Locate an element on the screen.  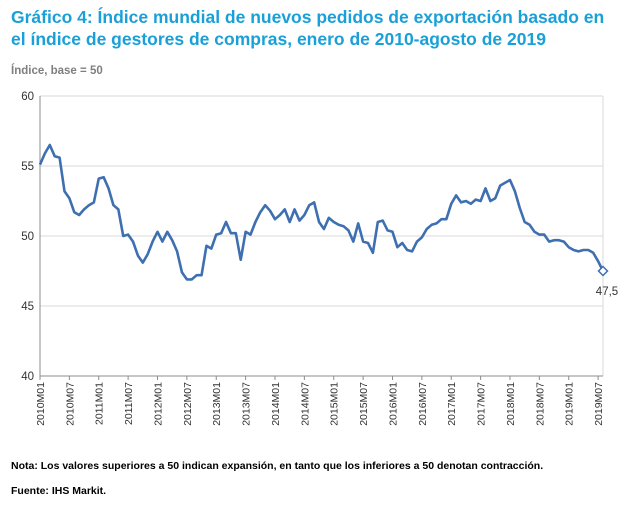
y-tick-label: 55 is located at coordinates (27, 167).